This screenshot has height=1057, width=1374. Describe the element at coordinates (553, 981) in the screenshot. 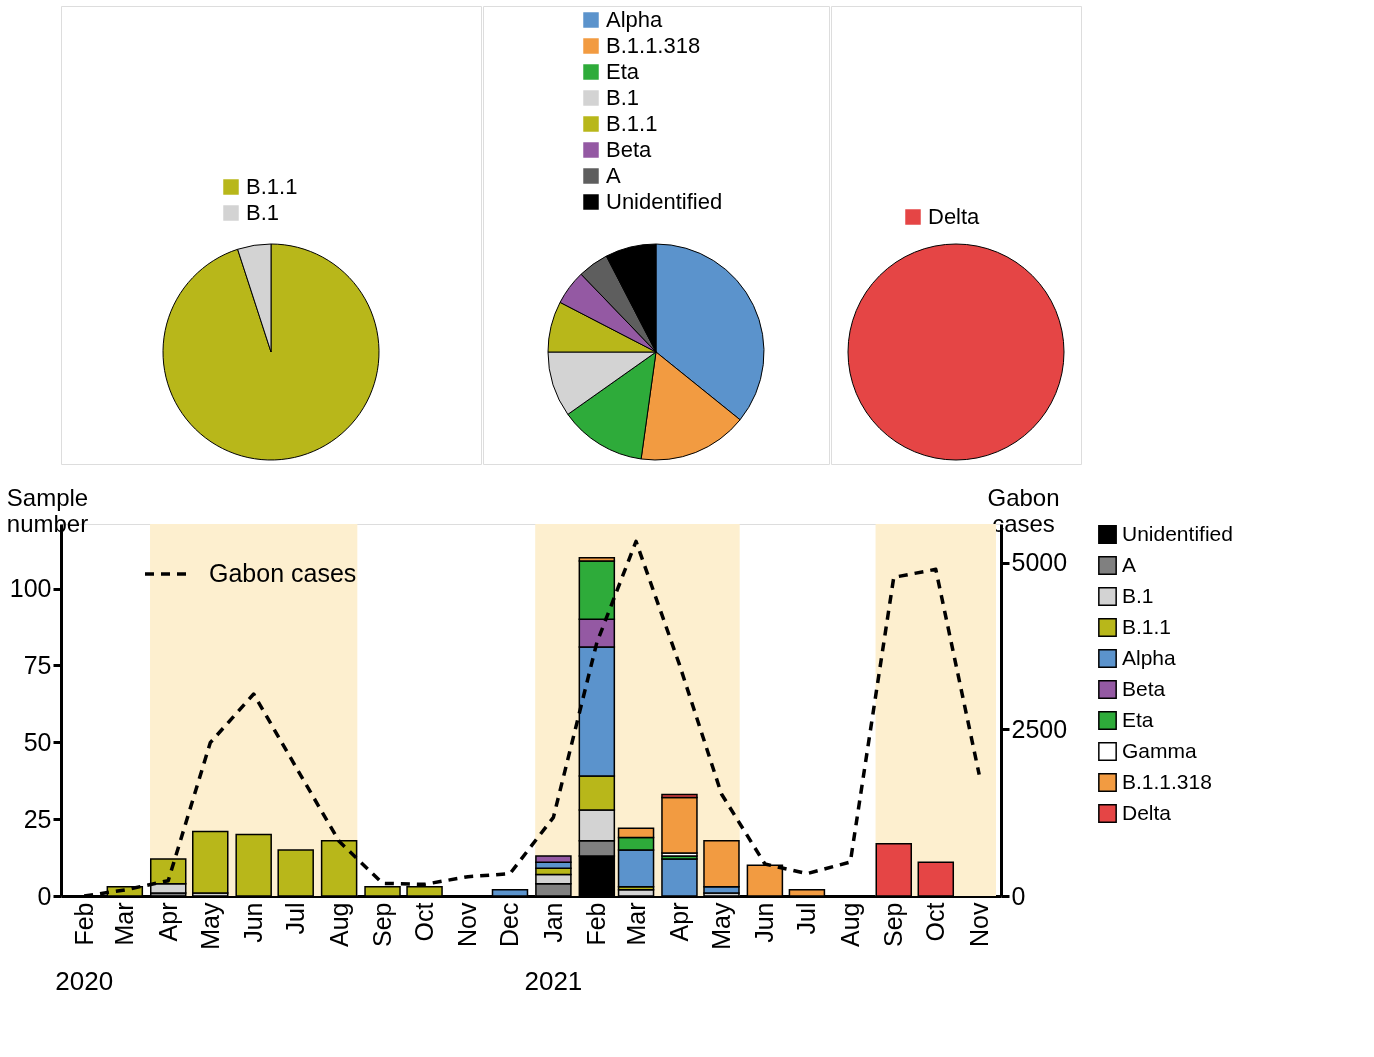

I see `text: 2021` at that location.